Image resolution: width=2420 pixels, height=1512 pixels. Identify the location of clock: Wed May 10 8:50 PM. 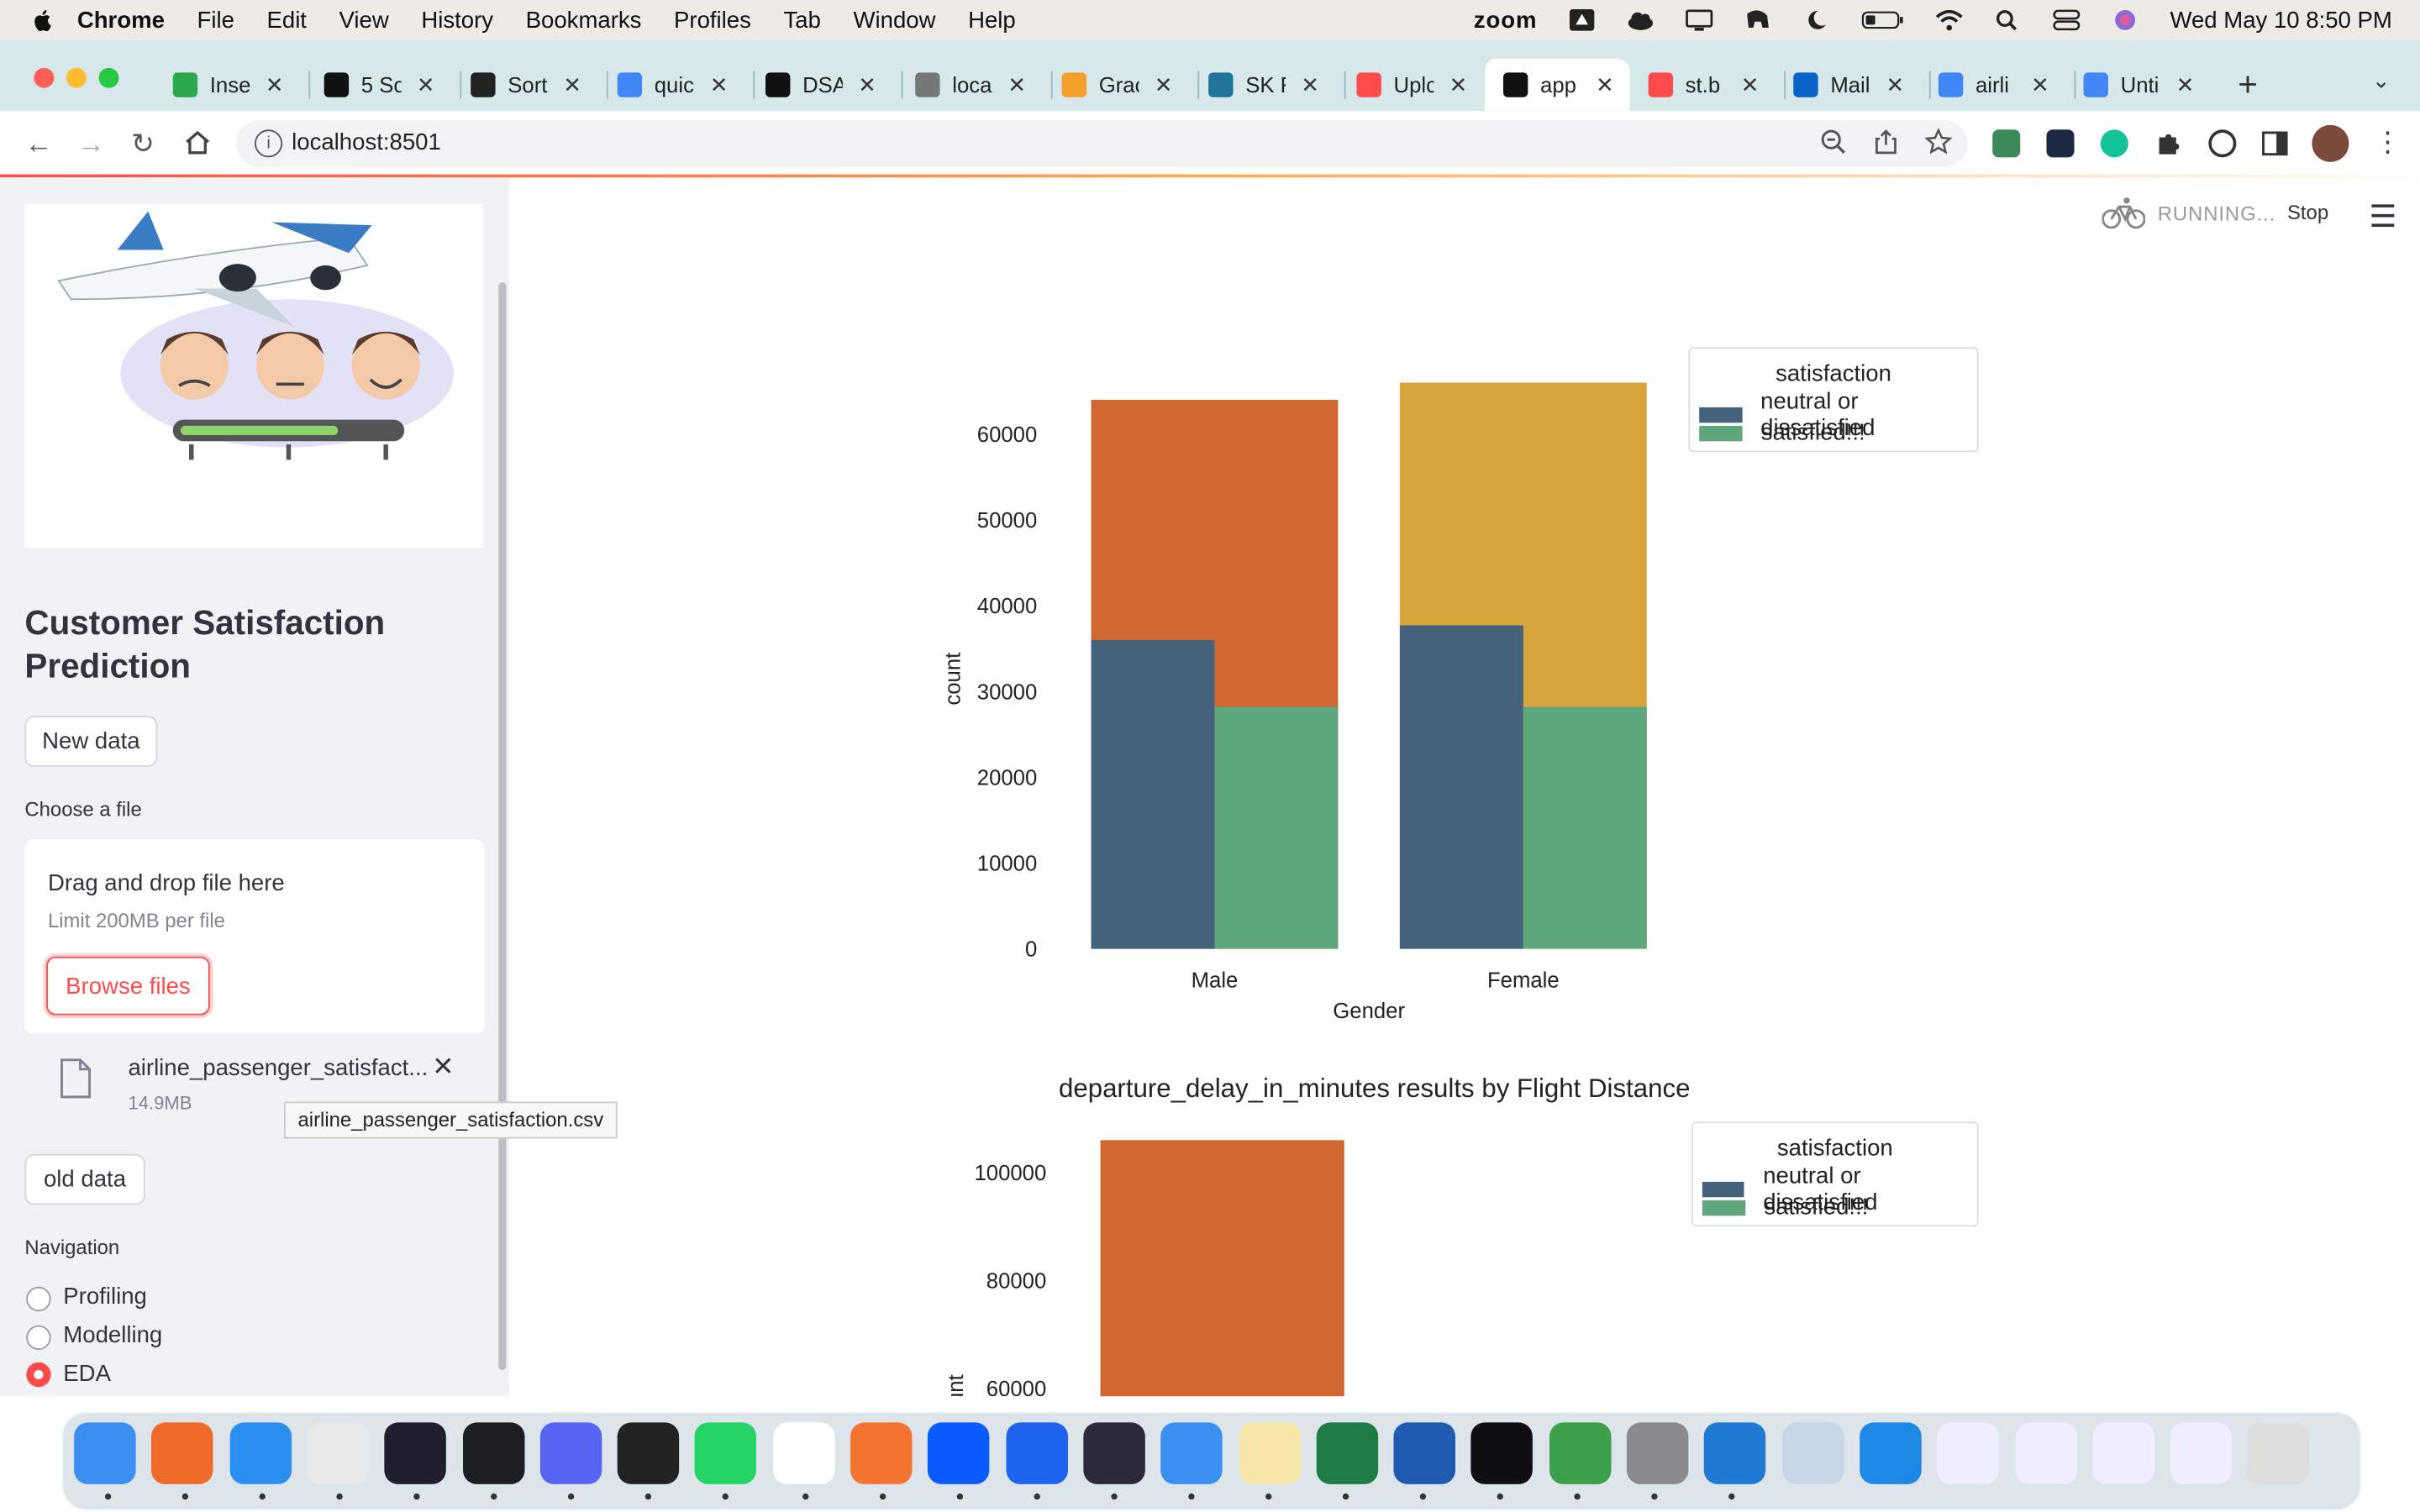
(2281, 20).